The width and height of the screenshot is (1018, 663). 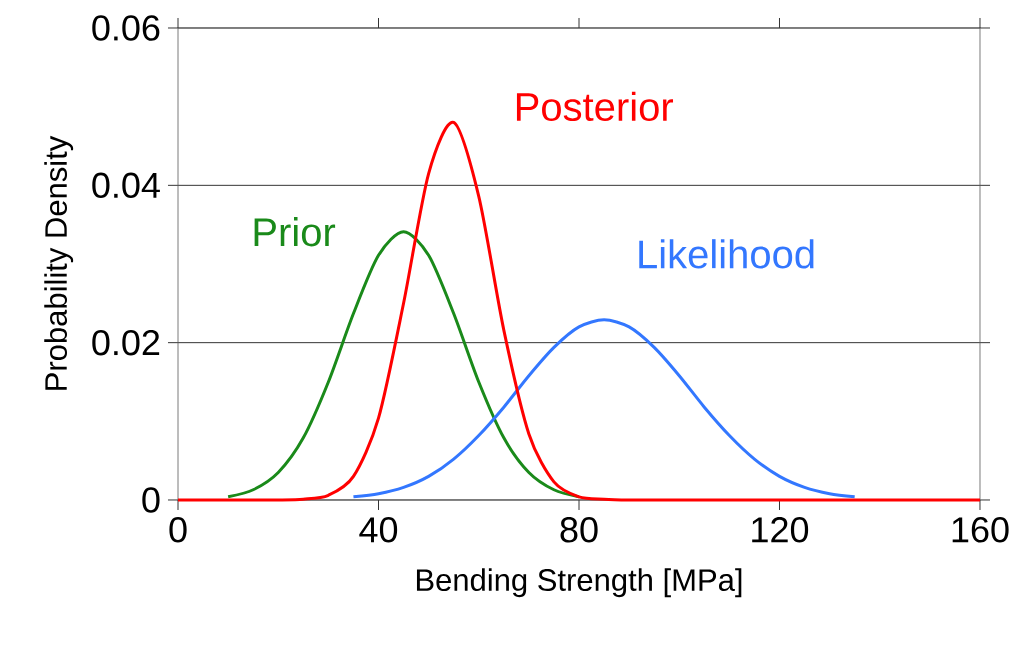 What do you see at coordinates (726, 254) in the screenshot?
I see `series-label: Likelihood` at bounding box center [726, 254].